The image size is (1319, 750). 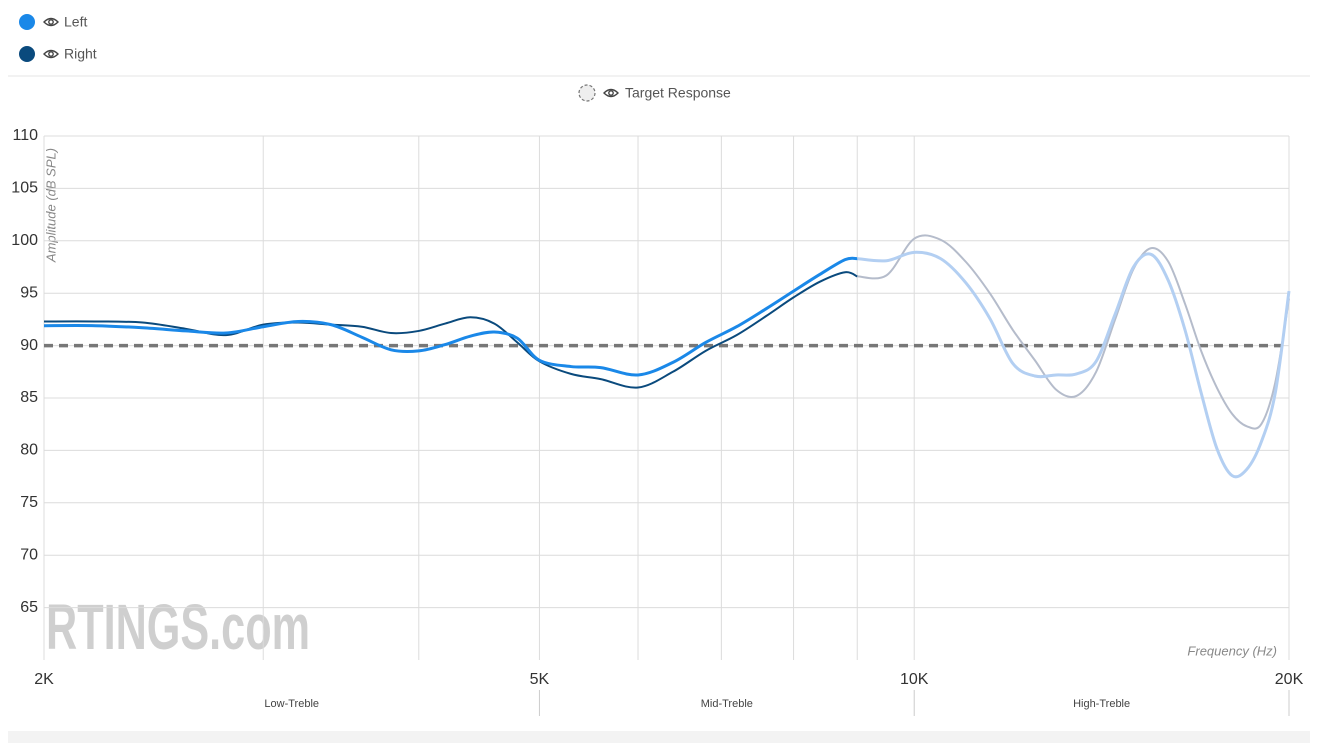 What do you see at coordinates (178, 627) in the screenshot?
I see `watermark: RTINGS.com` at bounding box center [178, 627].